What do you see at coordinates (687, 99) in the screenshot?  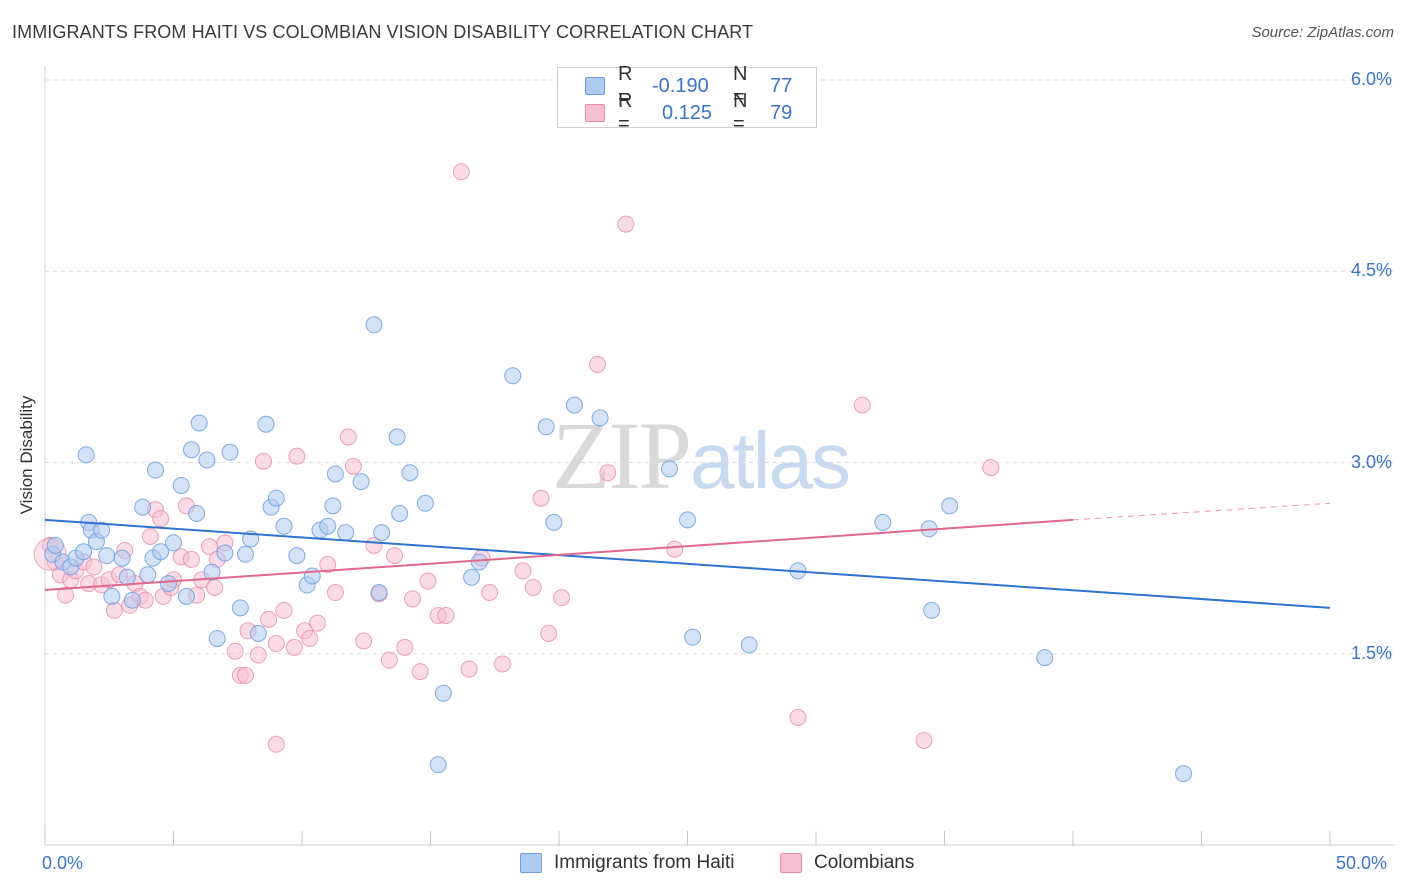 I see `stats-legend: R = -0.190 N = 77 R = 0.125 N = 79` at bounding box center [687, 99].